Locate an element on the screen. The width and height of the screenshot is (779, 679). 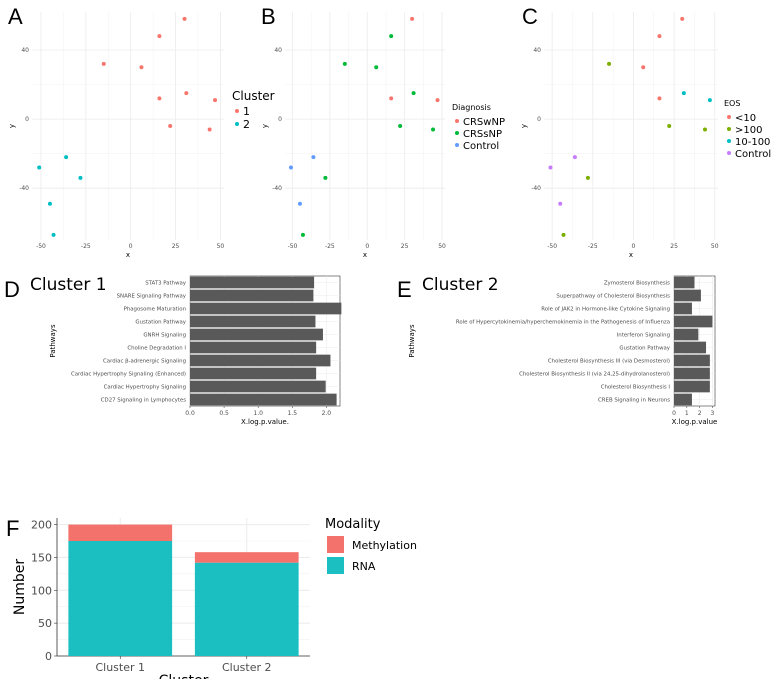
legend-title: Cluster is located at coordinates (253, 96).